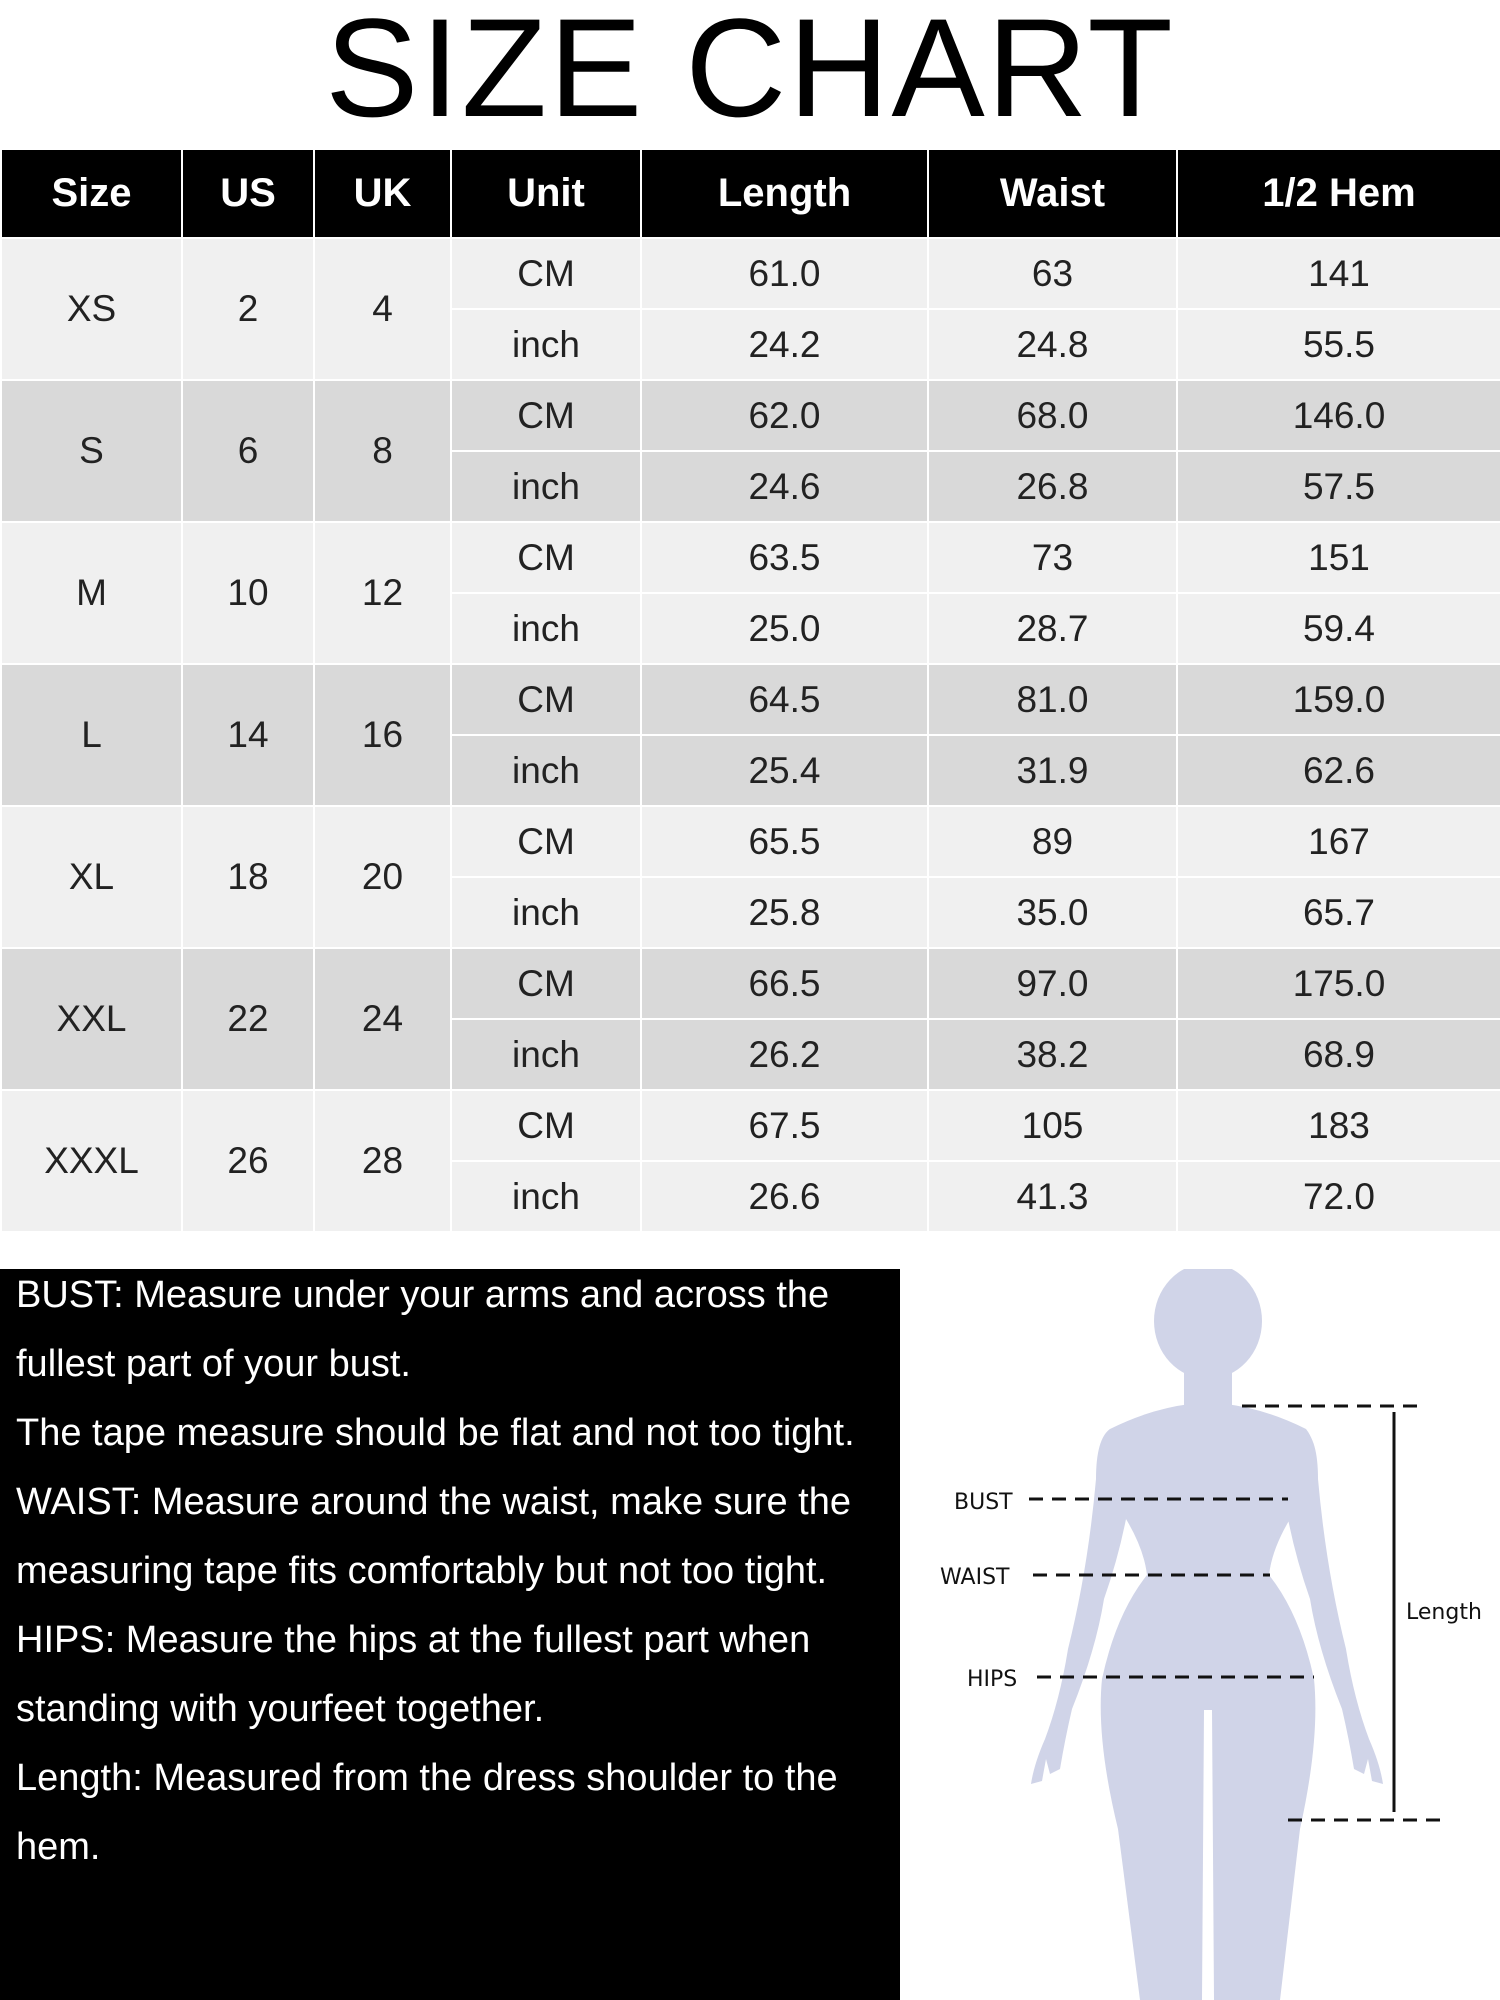 The width and height of the screenshot is (1500, 2000). I want to click on hem-cell: 59.4, so click(1338, 628).